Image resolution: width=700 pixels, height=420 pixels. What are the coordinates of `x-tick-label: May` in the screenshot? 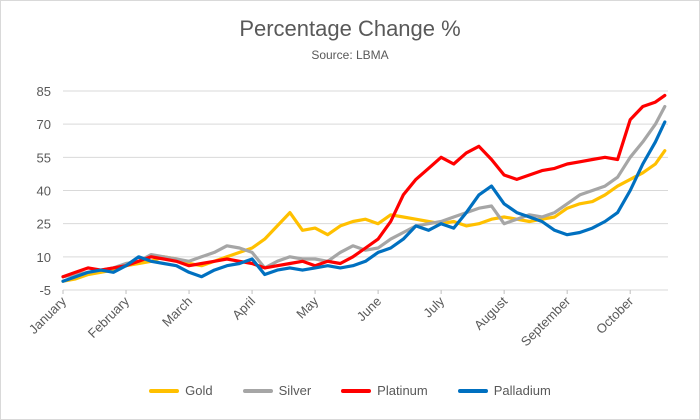 It's located at (307, 307).